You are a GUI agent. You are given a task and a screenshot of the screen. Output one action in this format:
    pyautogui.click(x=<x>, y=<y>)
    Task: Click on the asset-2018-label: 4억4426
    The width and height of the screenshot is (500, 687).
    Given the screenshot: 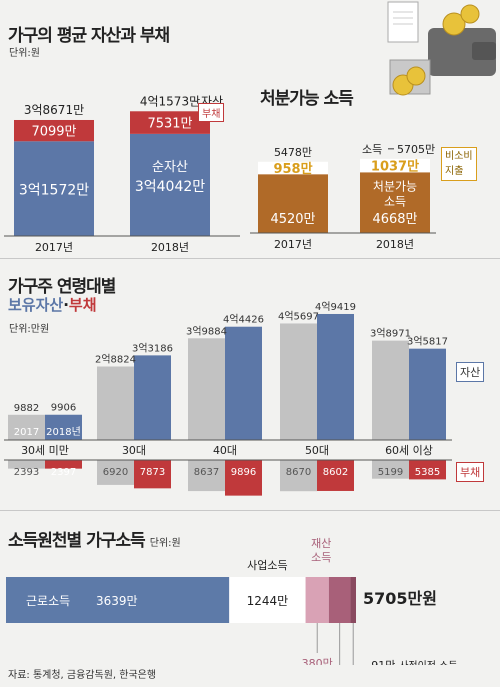 What is the action you would take?
    pyautogui.click(x=243, y=320)
    